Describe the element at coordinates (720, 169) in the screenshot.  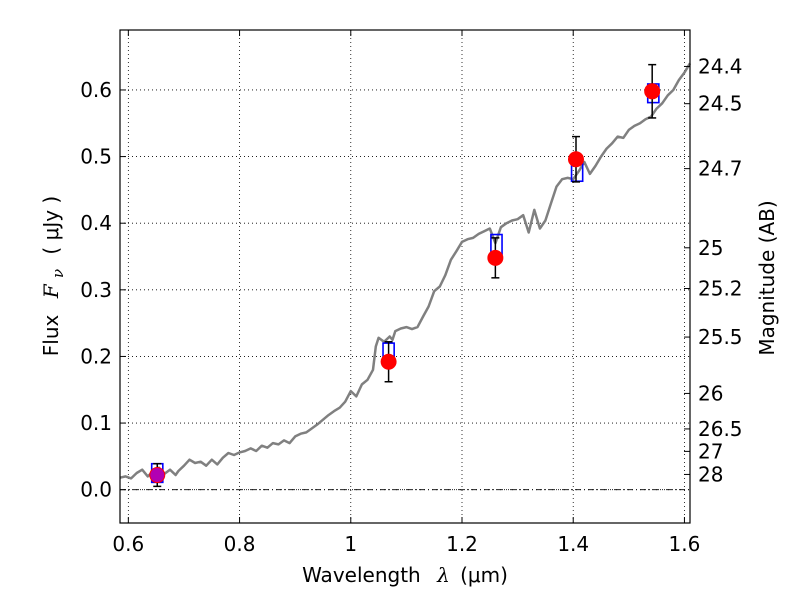
I see `magnitude-tick-label: 24.7` at that location.